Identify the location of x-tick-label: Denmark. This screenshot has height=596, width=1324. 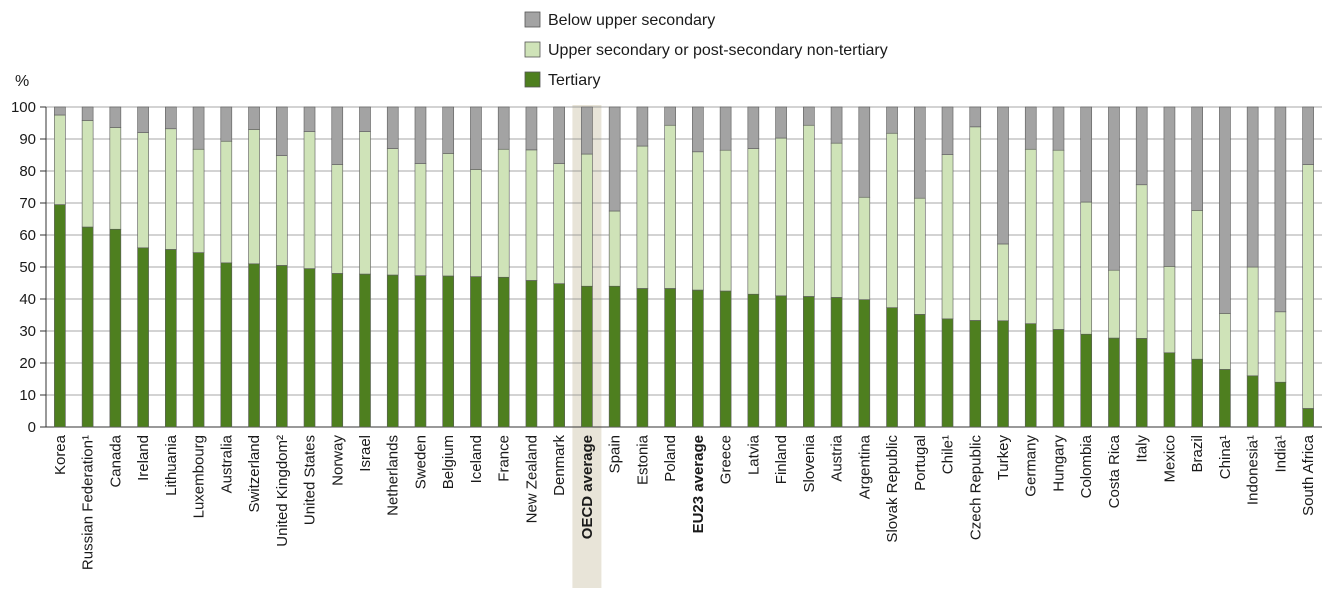
(559, 465).